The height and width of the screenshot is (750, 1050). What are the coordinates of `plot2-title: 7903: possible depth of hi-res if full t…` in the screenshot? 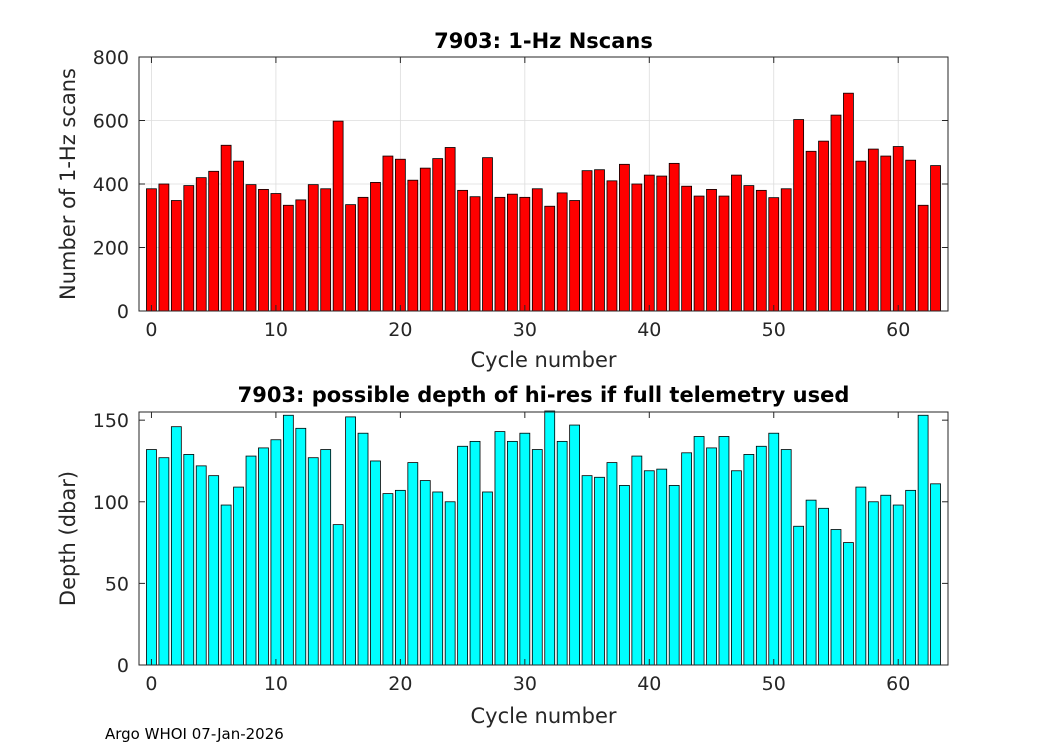 It's located at (544, 395).